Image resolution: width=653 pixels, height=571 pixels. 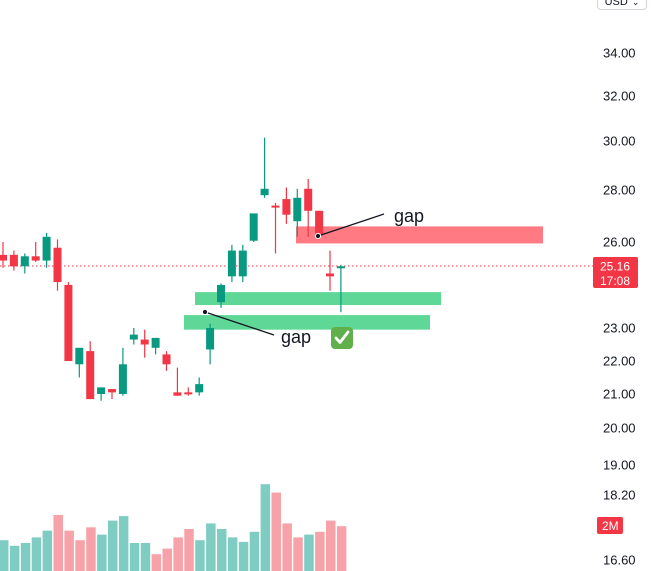 What do you see at coordinates (619, 190) in the screenshot?
I see `price-tick-label: 28.00` at bounding box center [619, 190].